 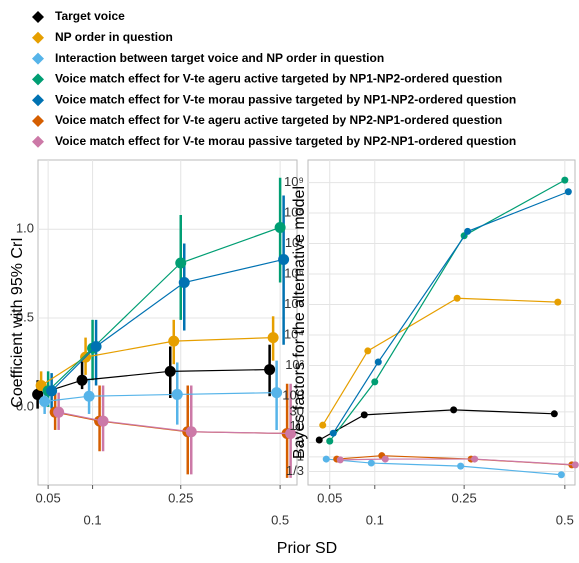 What do you see at coordinates (294, 333) in the screenshot?
I see `y-tick-label: 10⁴` at bounding box center [294, 333].